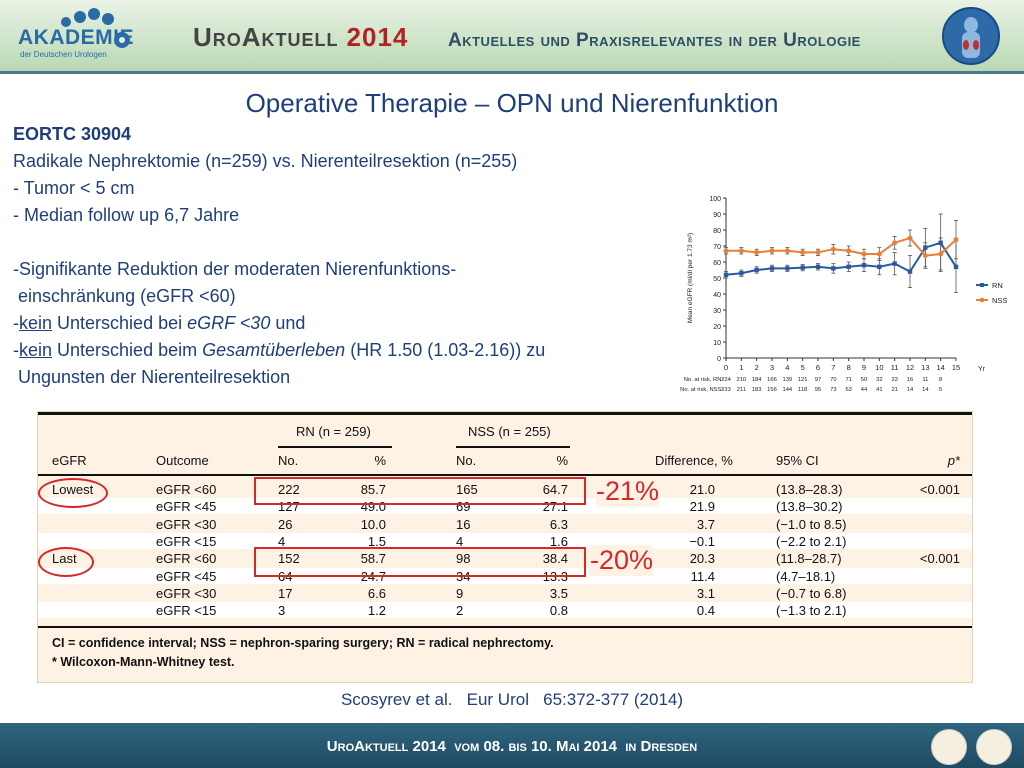 This screenshot has height=768, width=1024. Describe the element at coordinates (864, 380) in the screenshot. I see `at-risk-count-rn: 50` at that location.